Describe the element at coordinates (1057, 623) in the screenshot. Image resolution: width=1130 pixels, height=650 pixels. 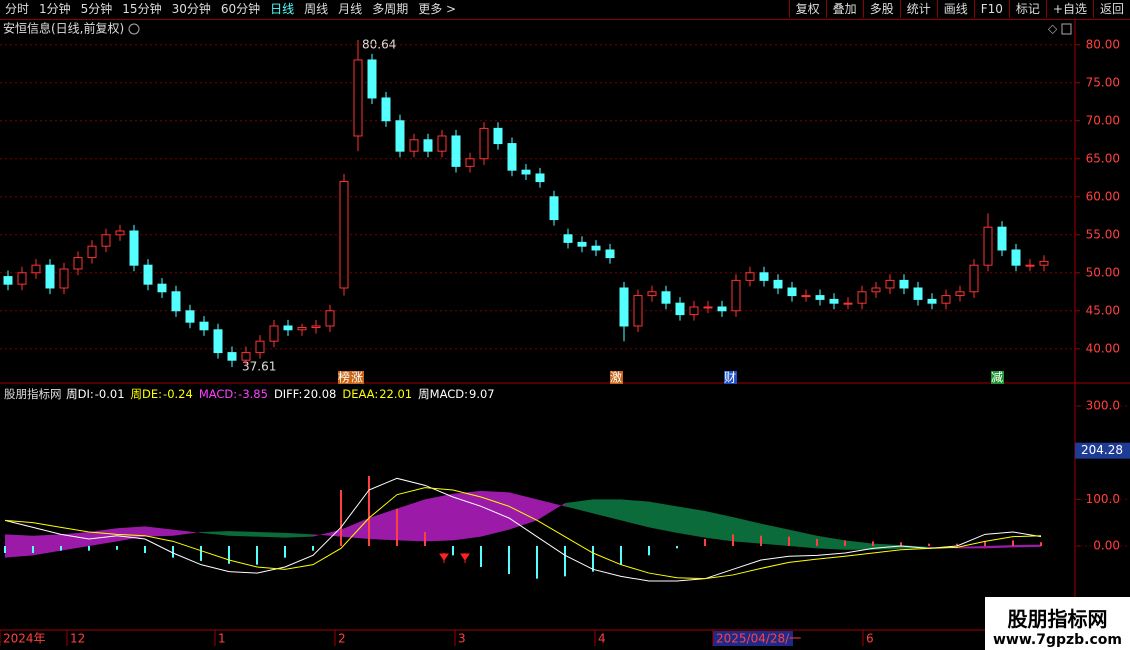
I see `watermark: 股朋指标网 www.7gpzb.com` at that location.